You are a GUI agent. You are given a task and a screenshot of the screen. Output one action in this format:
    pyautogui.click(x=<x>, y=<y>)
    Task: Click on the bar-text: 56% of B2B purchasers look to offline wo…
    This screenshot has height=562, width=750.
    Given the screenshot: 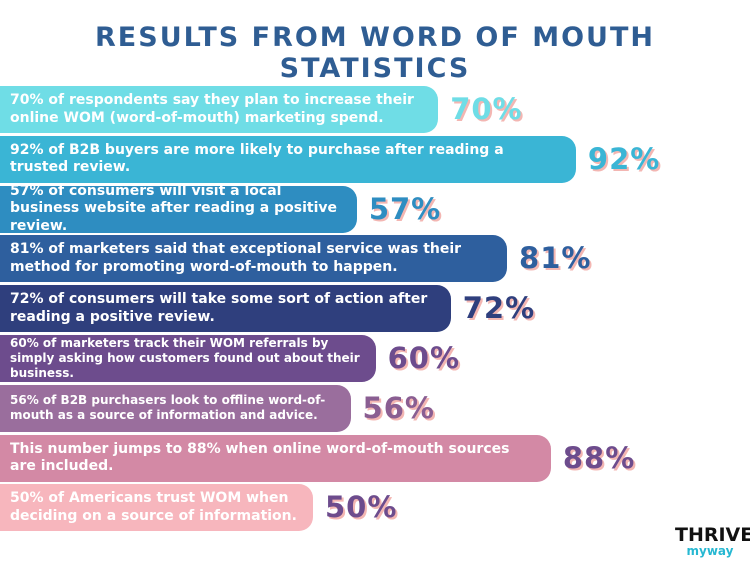 What is the action you would take?
    pyautogui.click(x=168, y=408)
    